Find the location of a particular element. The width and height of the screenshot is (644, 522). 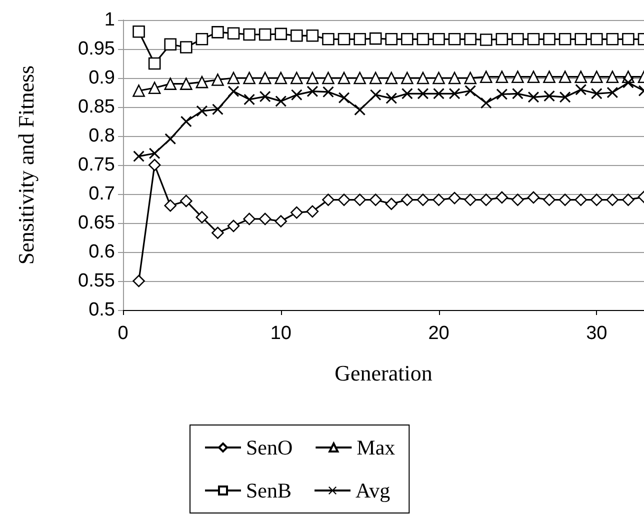

legend-label: Avg is located at coordinates (373, 490).